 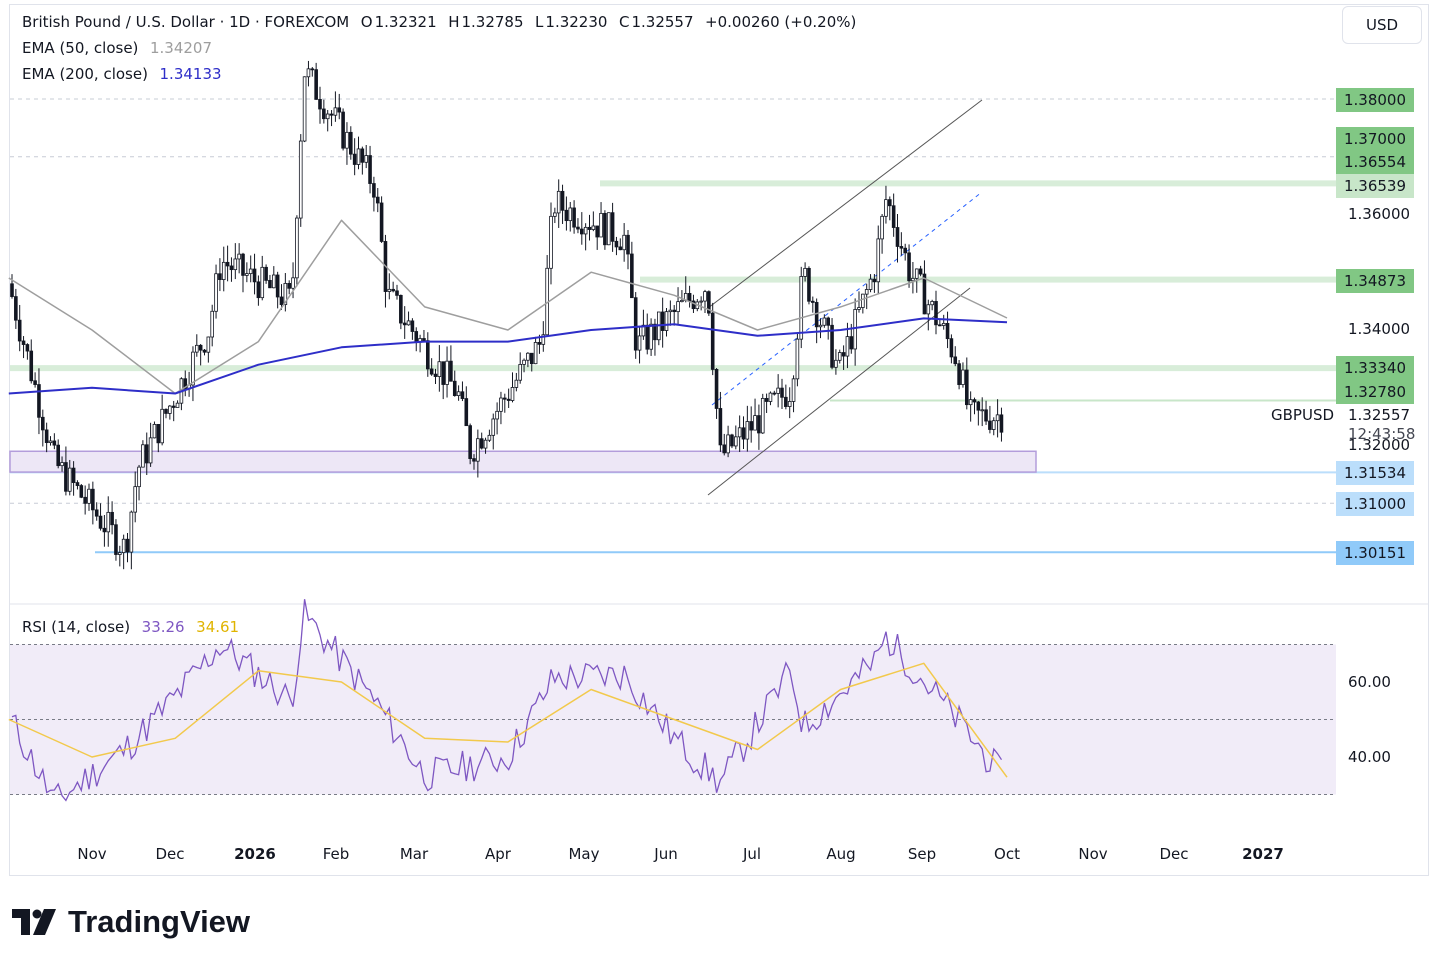 What do you see at coordinates (508, 356) in the screenshot?
I see `ema200-line` at bounding box center [508, 356].